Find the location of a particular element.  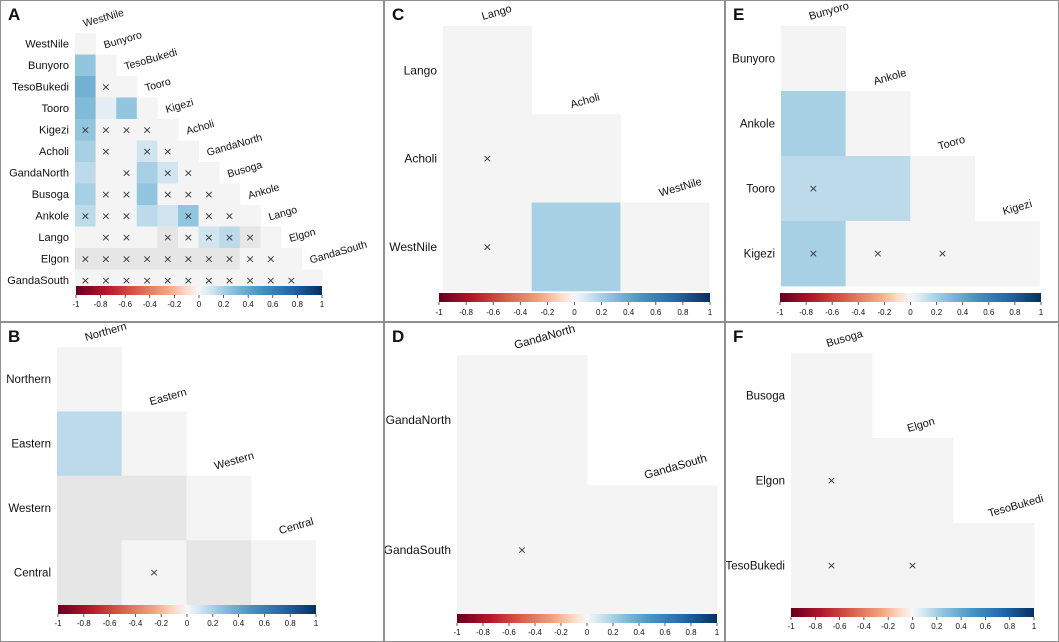

heatmap-cell-Tooro-Tooro is located at coordinates (943, 189).